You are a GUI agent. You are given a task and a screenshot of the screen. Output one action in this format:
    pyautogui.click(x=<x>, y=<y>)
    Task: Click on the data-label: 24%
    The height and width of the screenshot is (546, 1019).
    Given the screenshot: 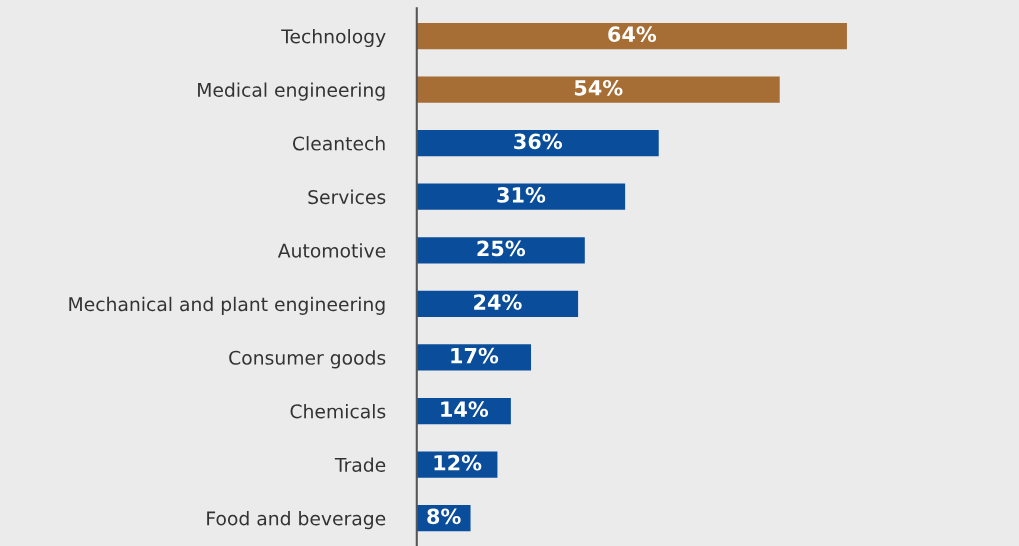 What is the action you would take?
    pyautogui.click(x=498, y=302)
    